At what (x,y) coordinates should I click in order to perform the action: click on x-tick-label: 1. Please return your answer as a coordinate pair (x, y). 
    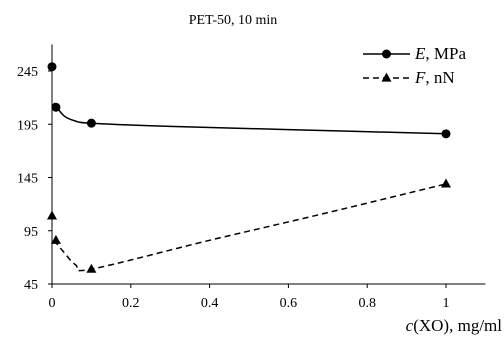
    Looking at the image, I should click on (446, 303).